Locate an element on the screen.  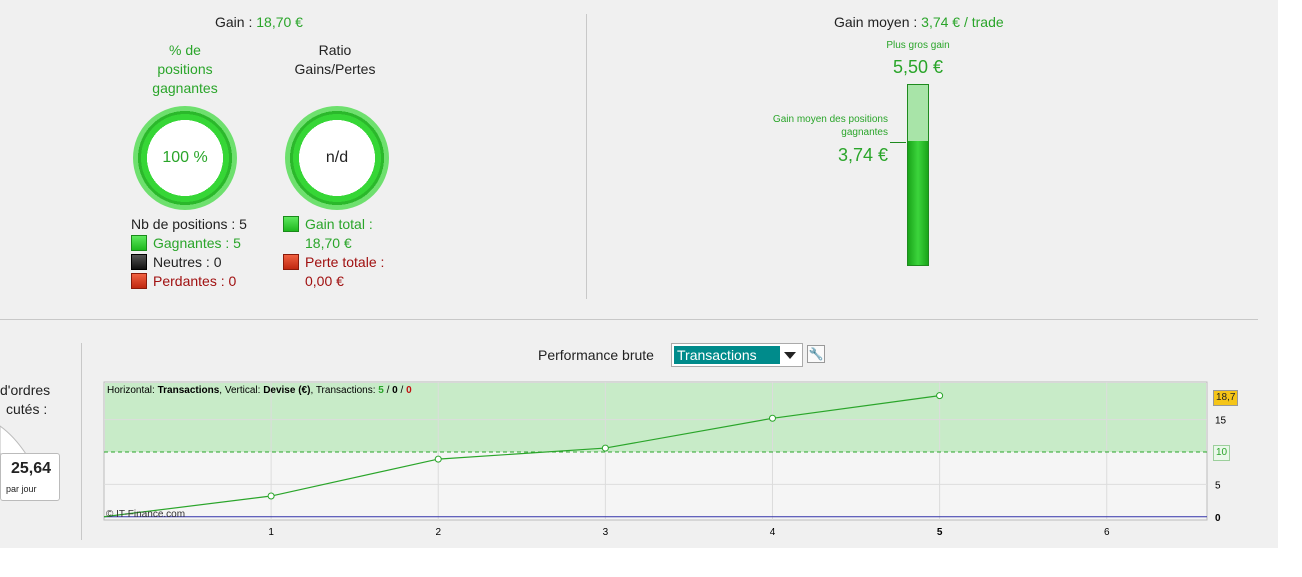
gain-moyen-label: Gain moyen : is located at coordinates (876, 22).